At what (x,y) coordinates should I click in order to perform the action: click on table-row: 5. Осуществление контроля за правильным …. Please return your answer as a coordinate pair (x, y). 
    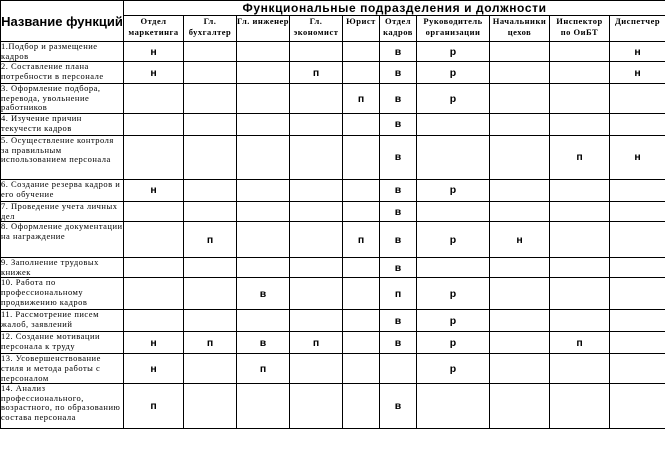
    Looking at the image, I should click on (332, 157).